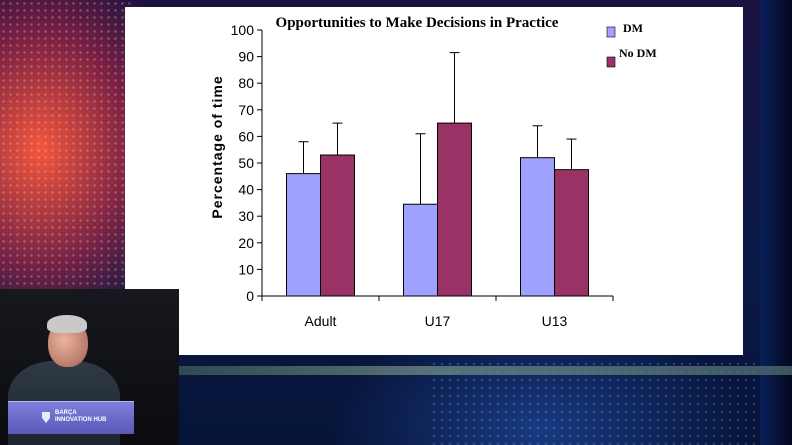 The image size is (792, 445). I want to click on lectern-logo-text: BARÇA INNOVATION HUB, so click(80, 417).